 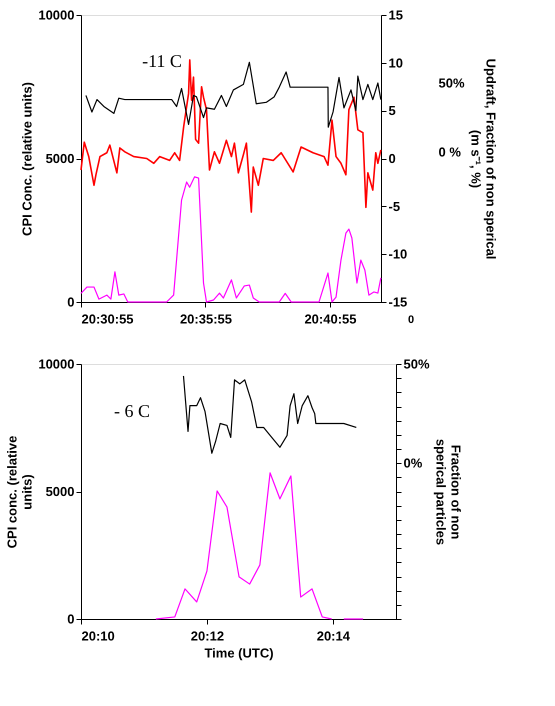 What do you see at coordinates (413, 463) in the screenshot?
I see `y2-tick-label: 0%` at bounding box center [413, 463].